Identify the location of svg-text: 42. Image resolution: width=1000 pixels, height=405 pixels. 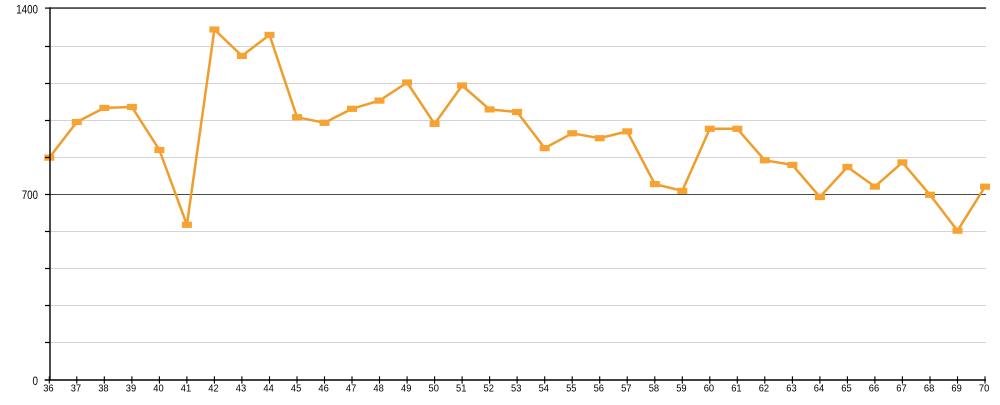
(213, 388).